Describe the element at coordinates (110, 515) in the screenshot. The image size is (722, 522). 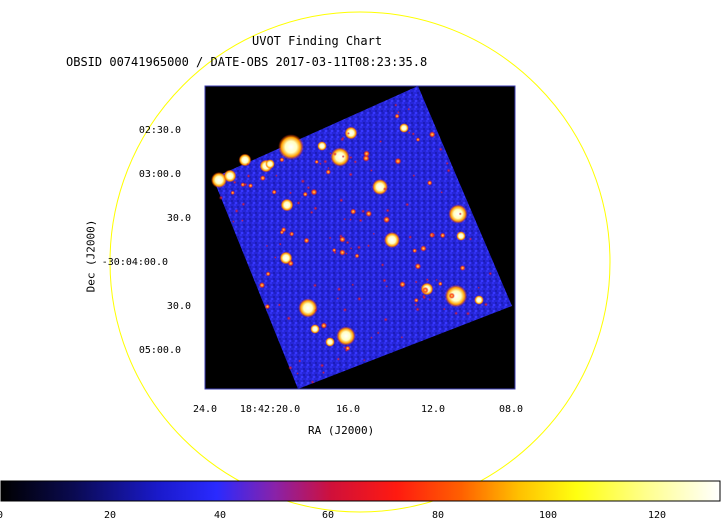
I see `colorbar-tick-label: 20` at that location.